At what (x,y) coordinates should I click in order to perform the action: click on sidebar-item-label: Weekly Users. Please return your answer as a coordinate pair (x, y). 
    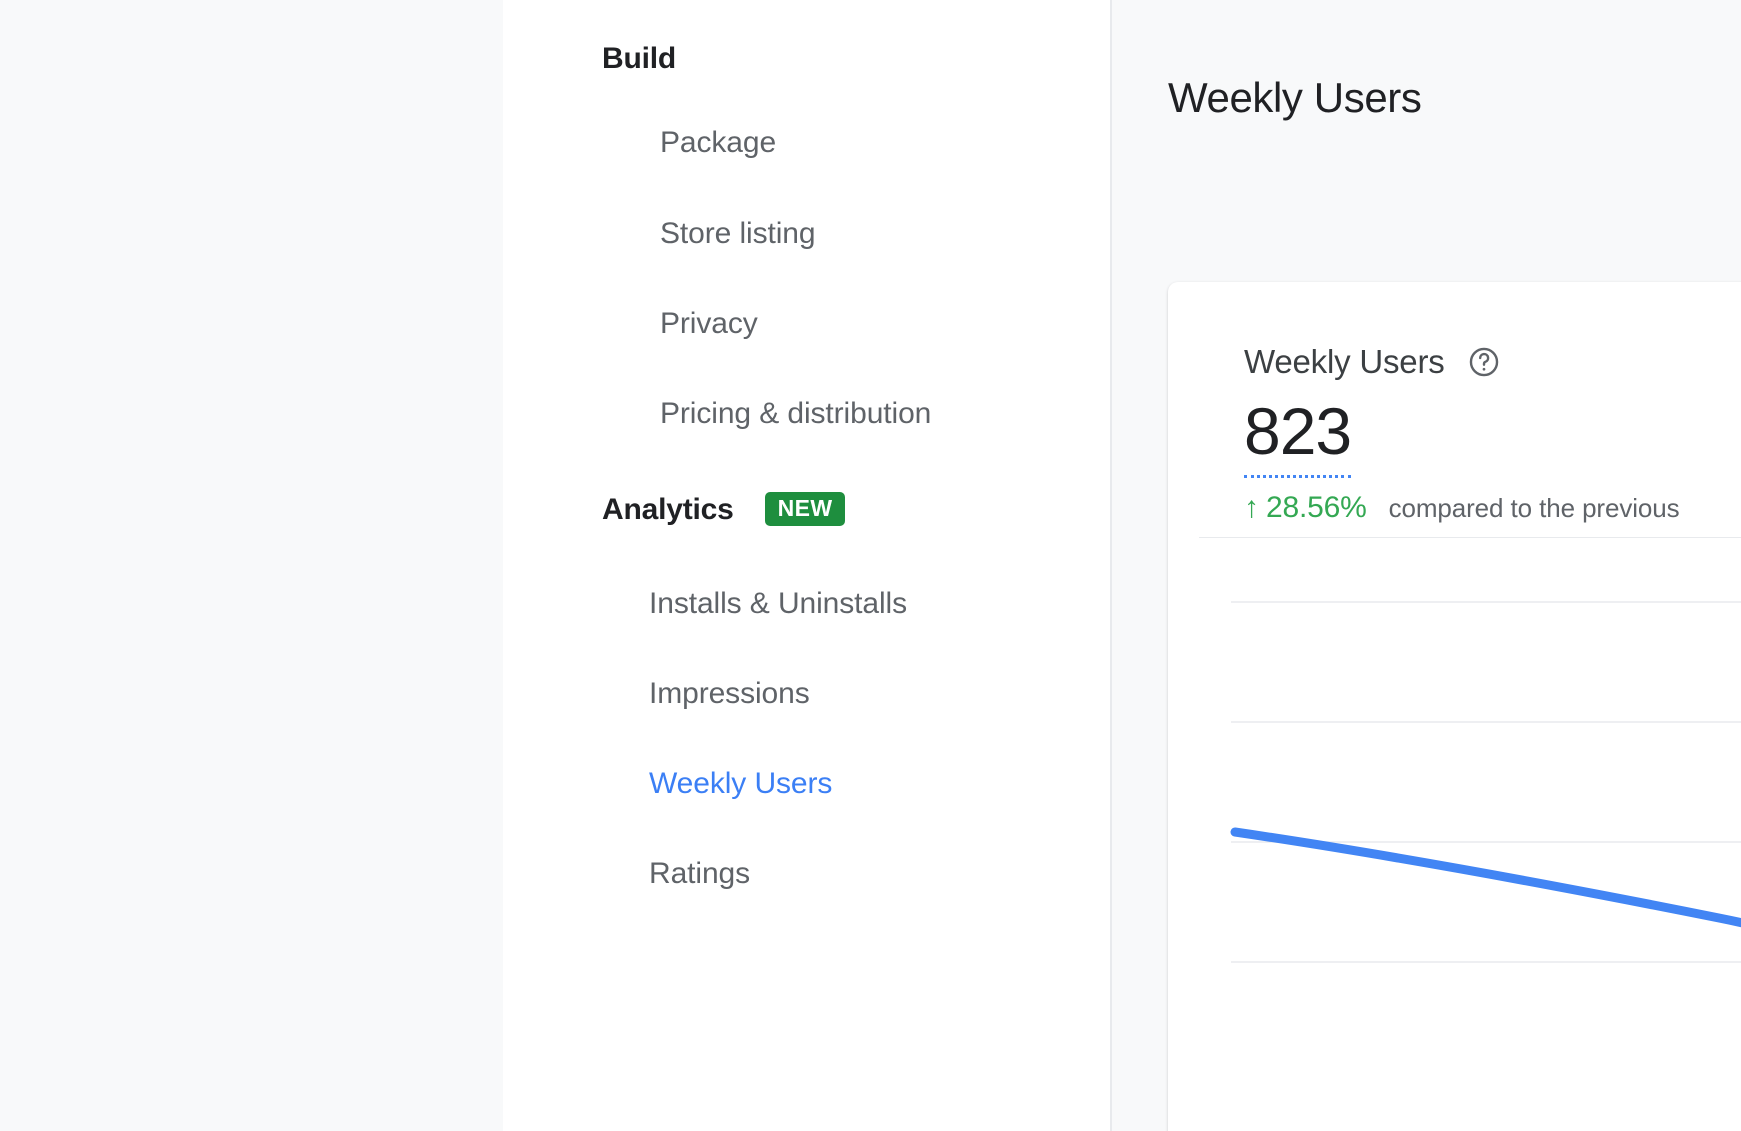
    Looking at the image, I should click on (741, 783).